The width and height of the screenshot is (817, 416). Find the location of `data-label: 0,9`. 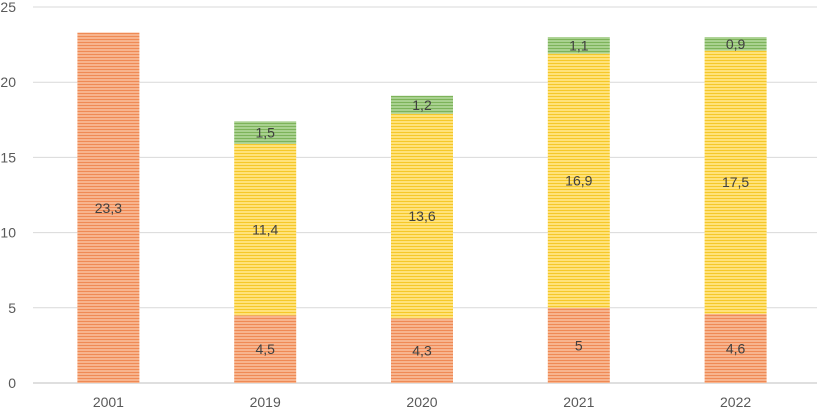

data-label: 0,9 is located at coordinates (736, 44).